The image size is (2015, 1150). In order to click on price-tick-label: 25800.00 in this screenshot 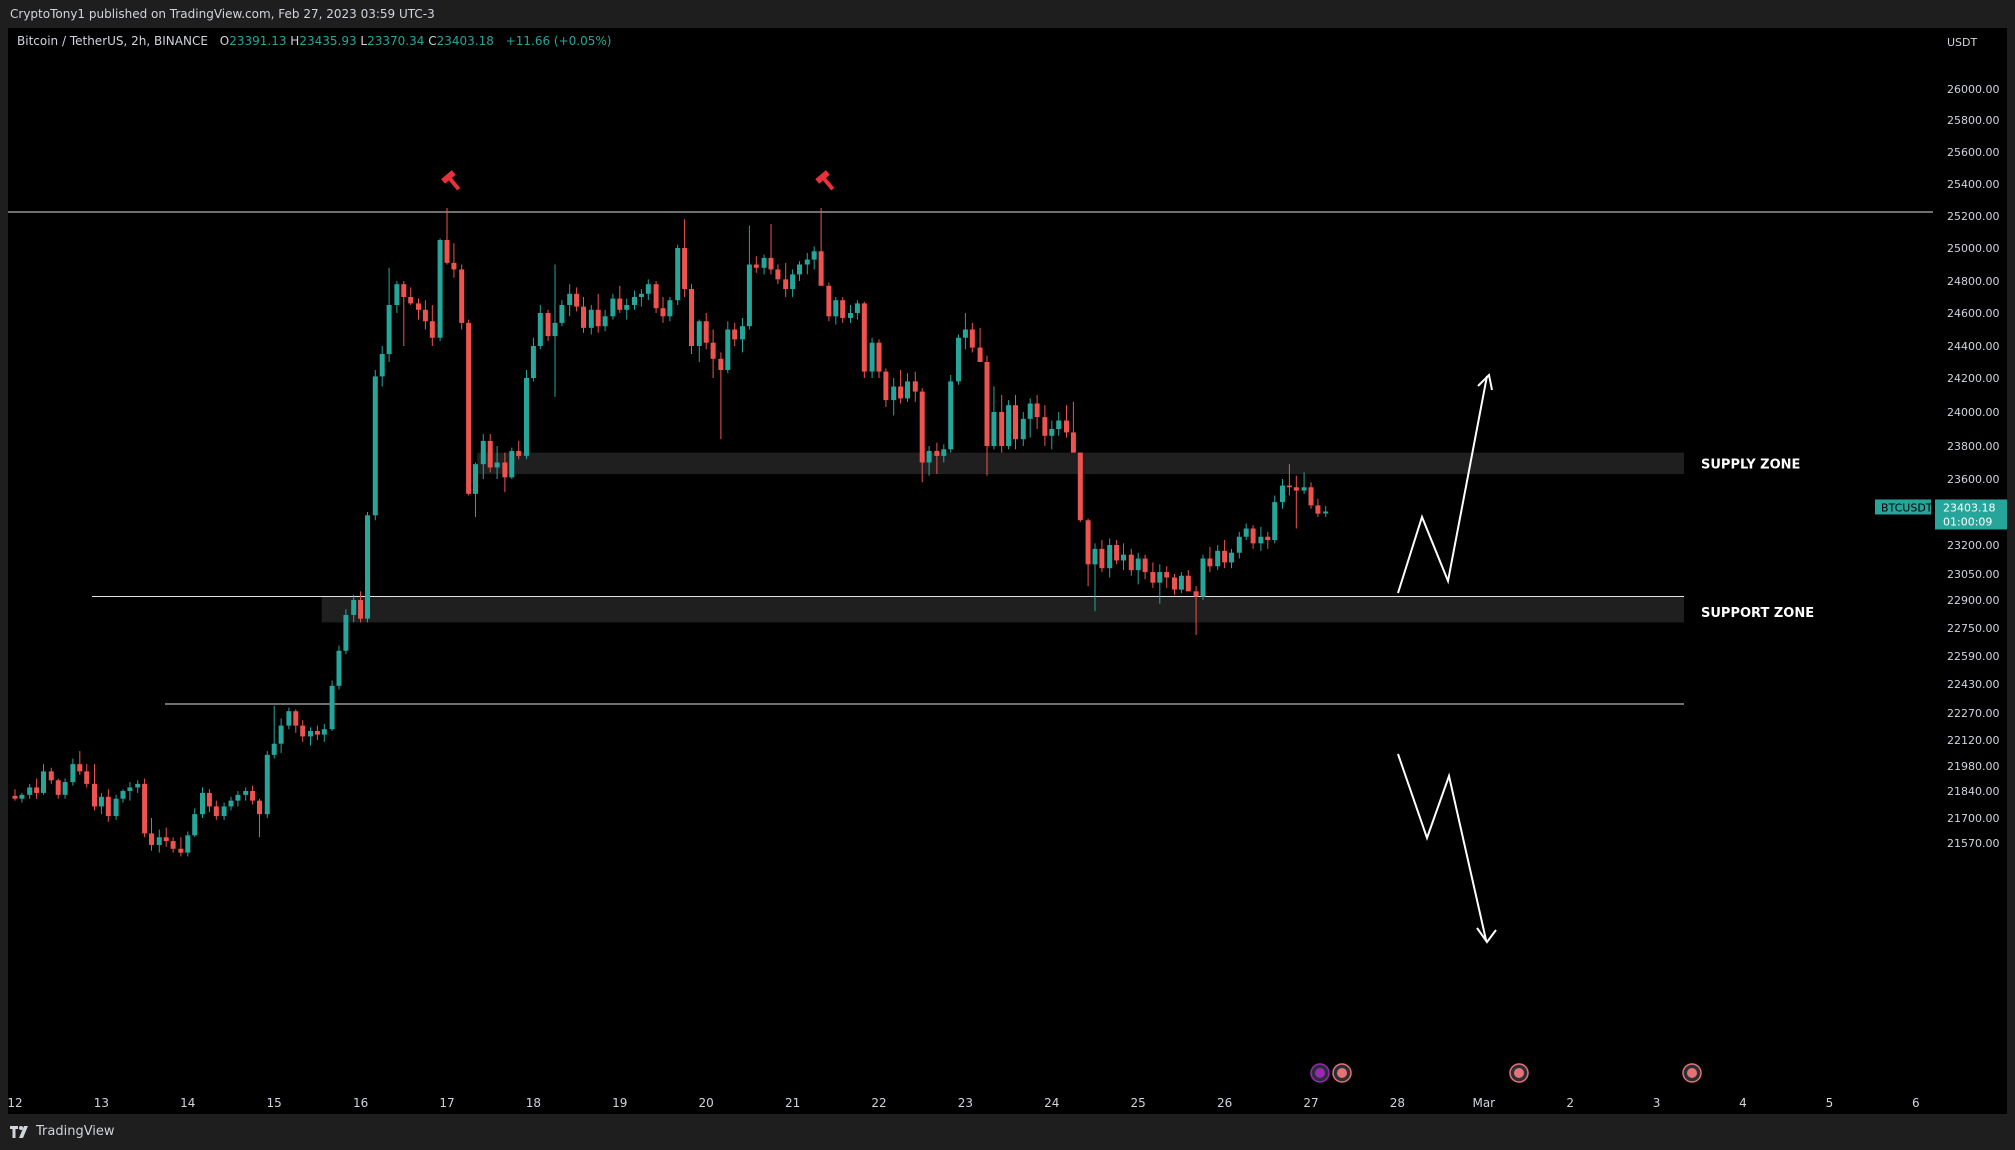, I will do `click(1973, 120)`.